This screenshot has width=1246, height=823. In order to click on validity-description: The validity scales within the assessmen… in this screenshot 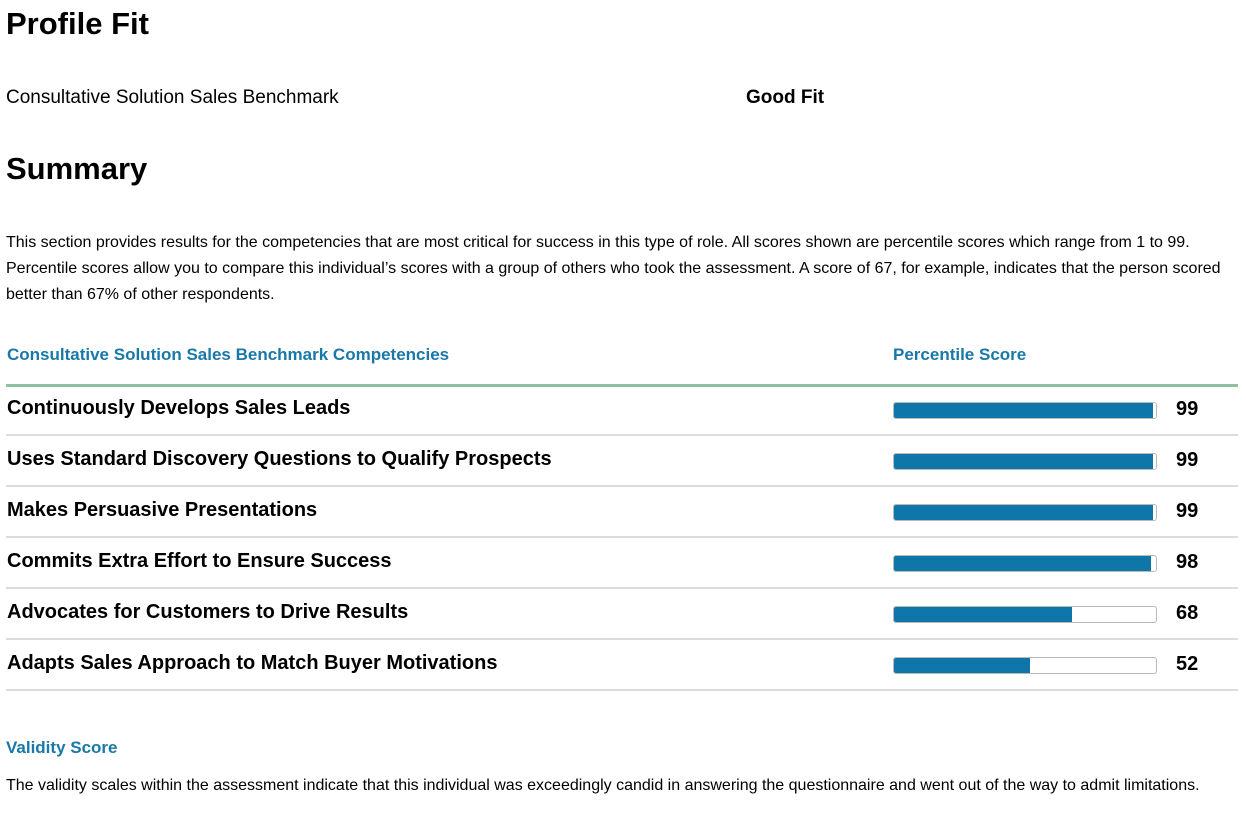, I will do `click(603, 785)`.